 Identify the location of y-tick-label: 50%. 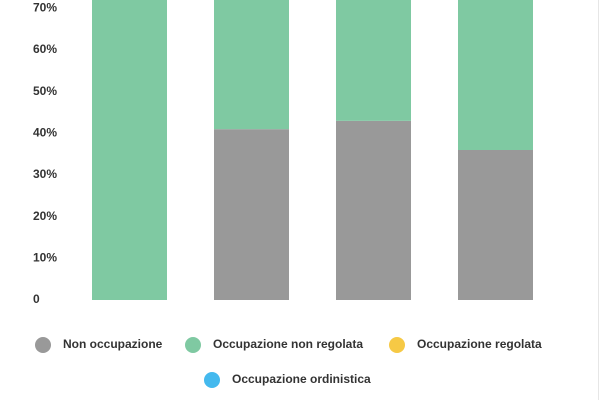
(45, 91).